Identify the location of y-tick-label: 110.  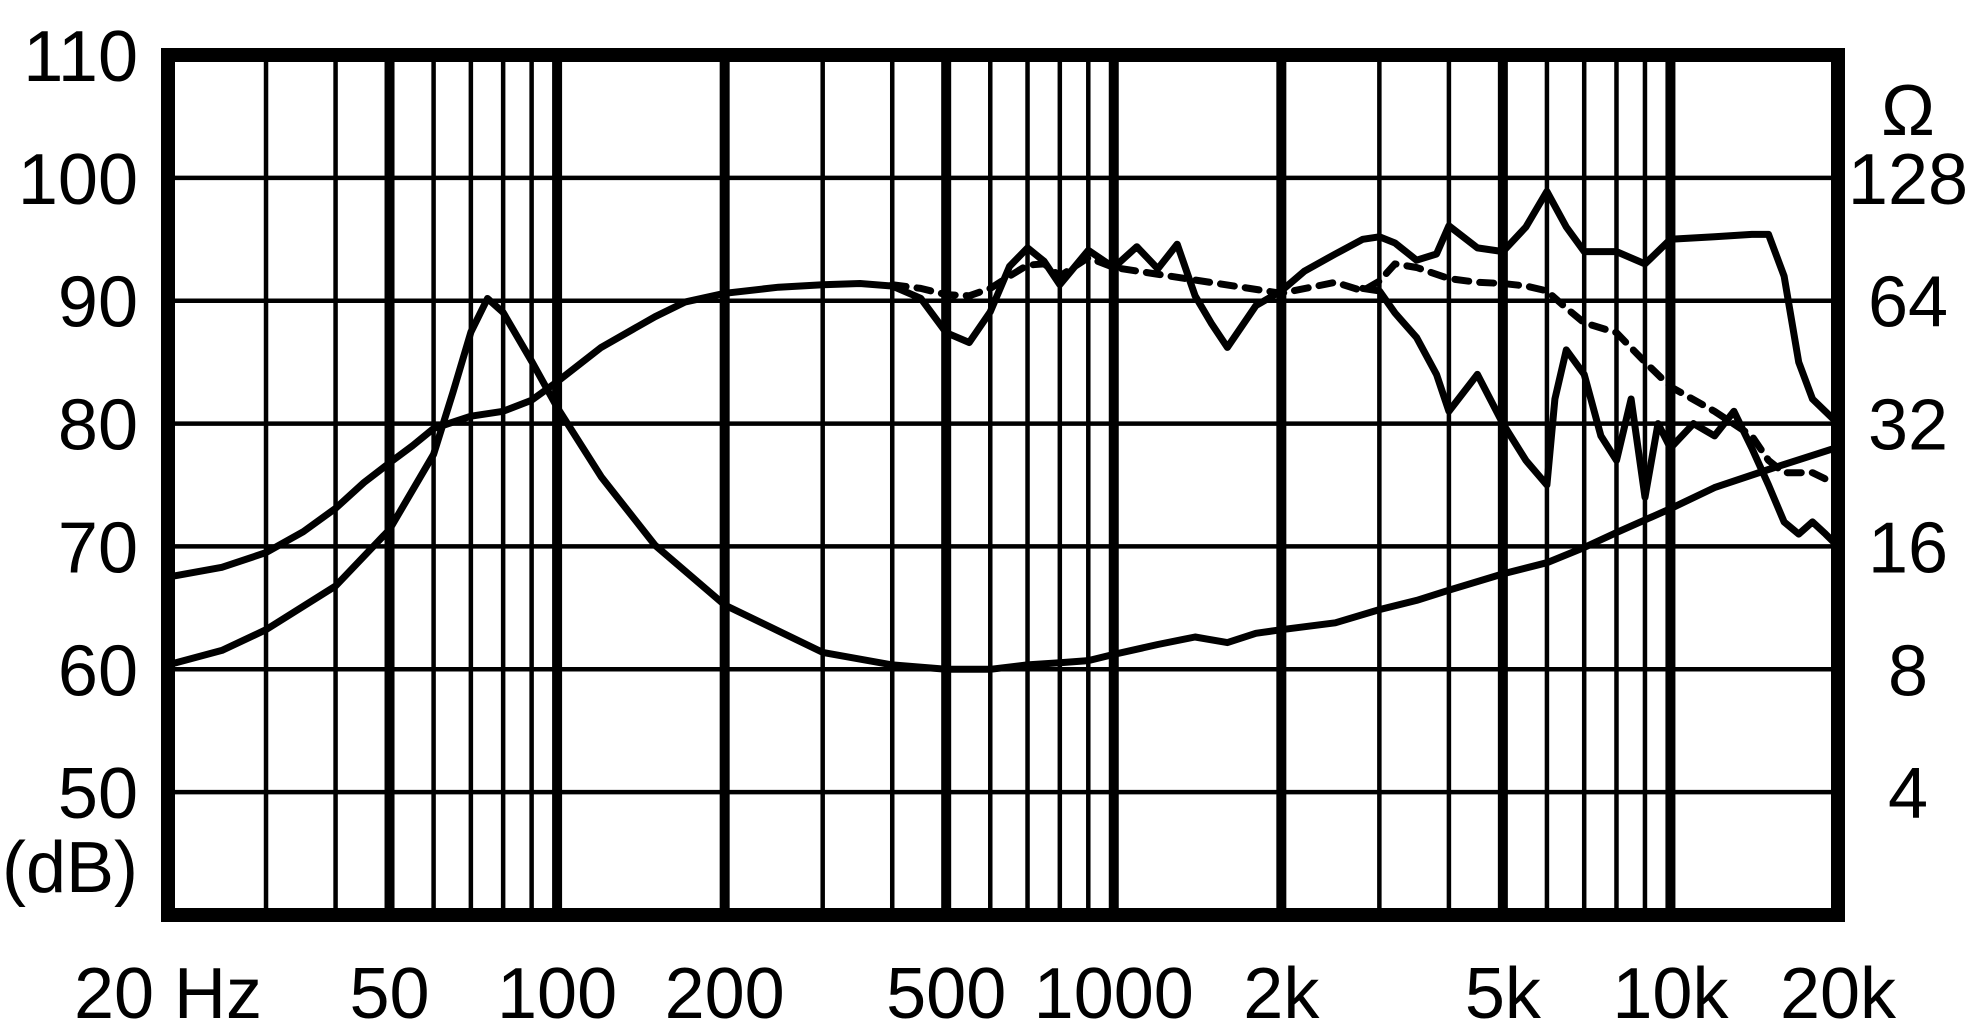
(80, 57).